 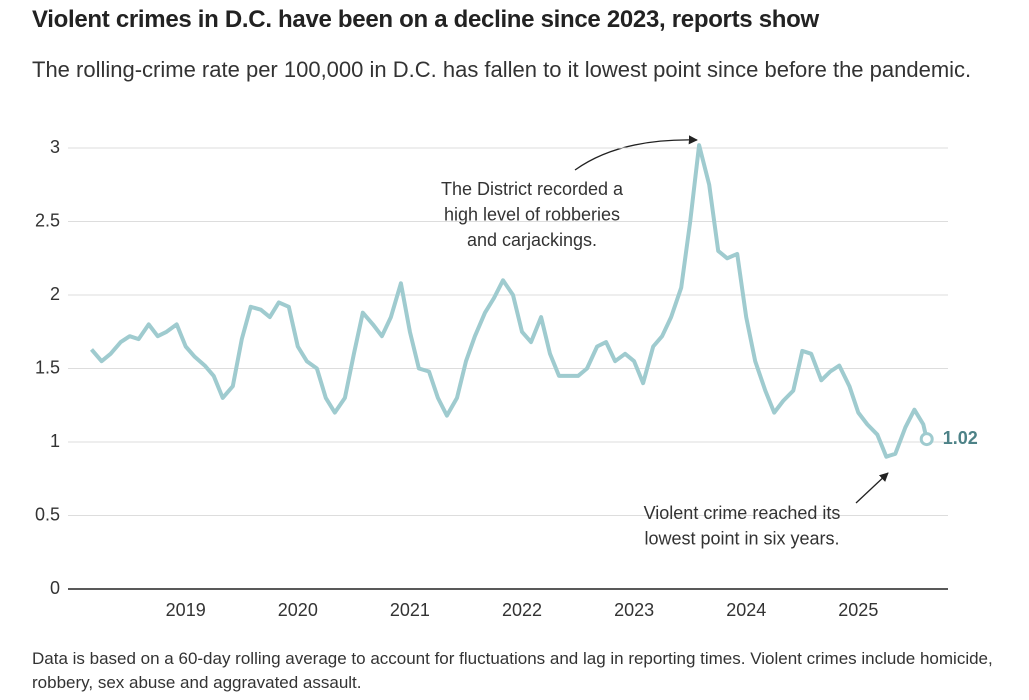 I want to click on annotation: The District recorded a, so click(x=532, y=189).